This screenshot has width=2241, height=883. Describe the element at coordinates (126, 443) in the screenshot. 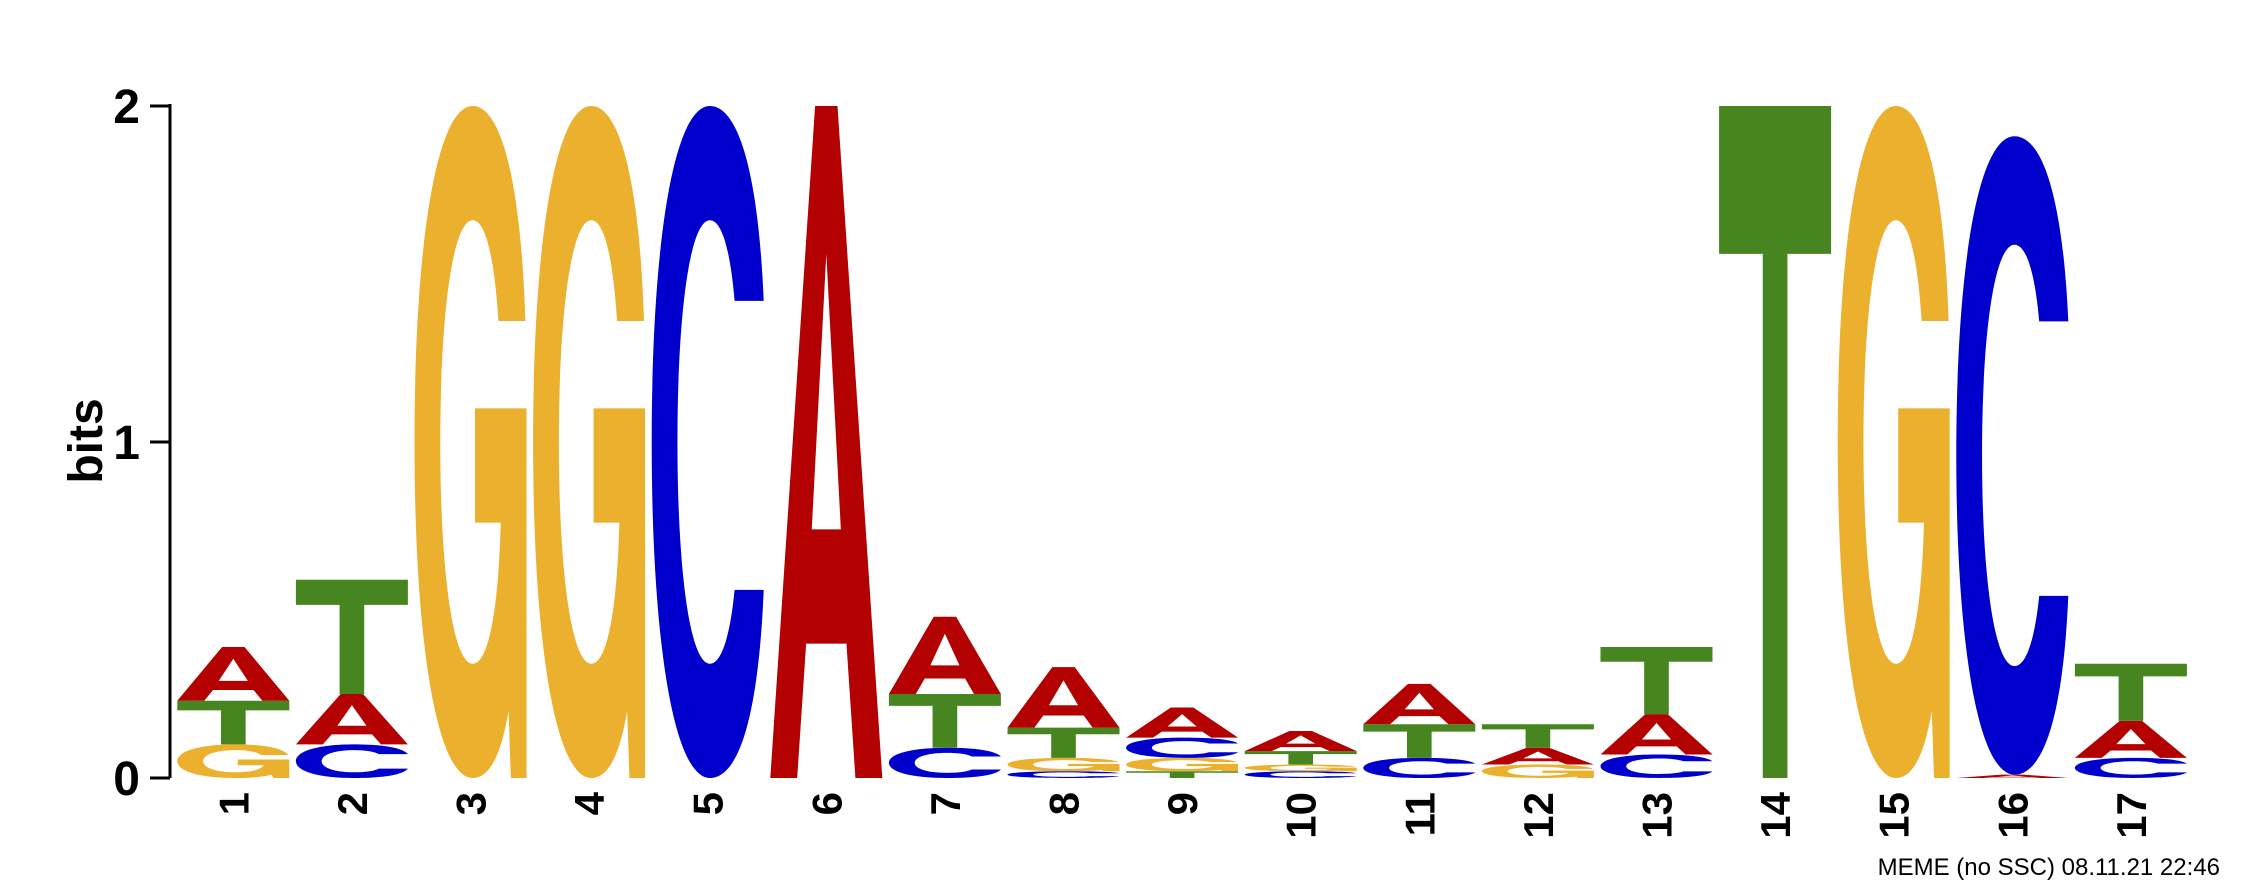

I see `y-tick-label: 1` at that location.